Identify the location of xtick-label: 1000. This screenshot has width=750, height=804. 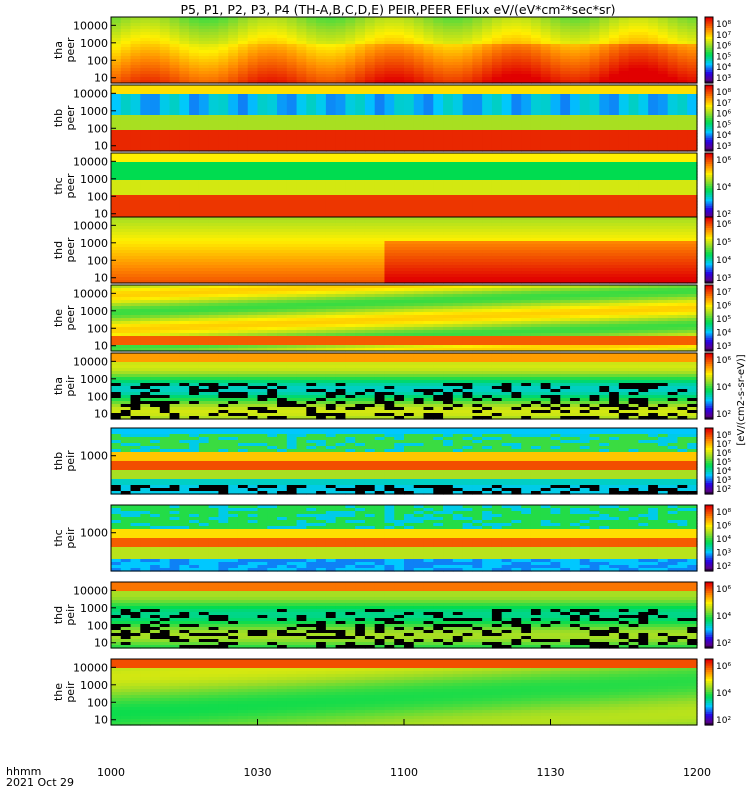
(111, 772).